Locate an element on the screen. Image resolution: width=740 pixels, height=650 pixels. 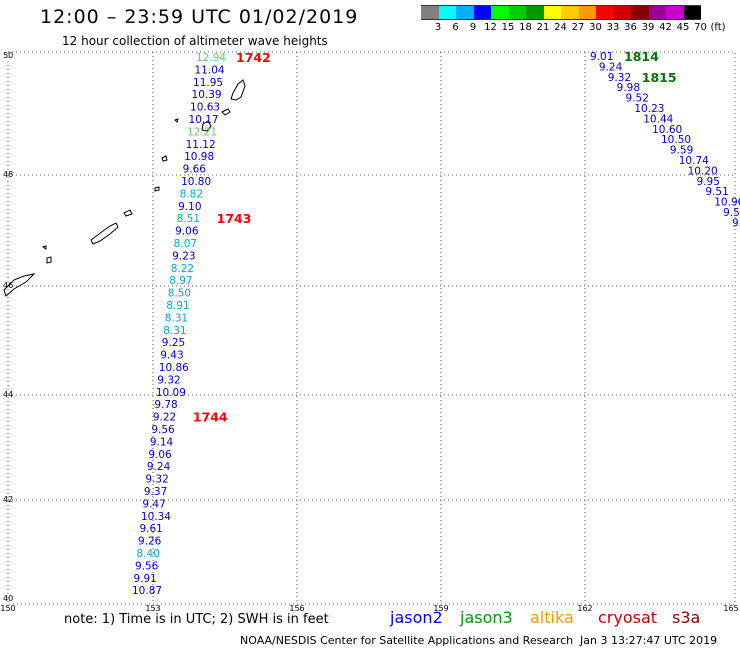
wave-height-label: 9.91 is located at coordinates (144, 579).